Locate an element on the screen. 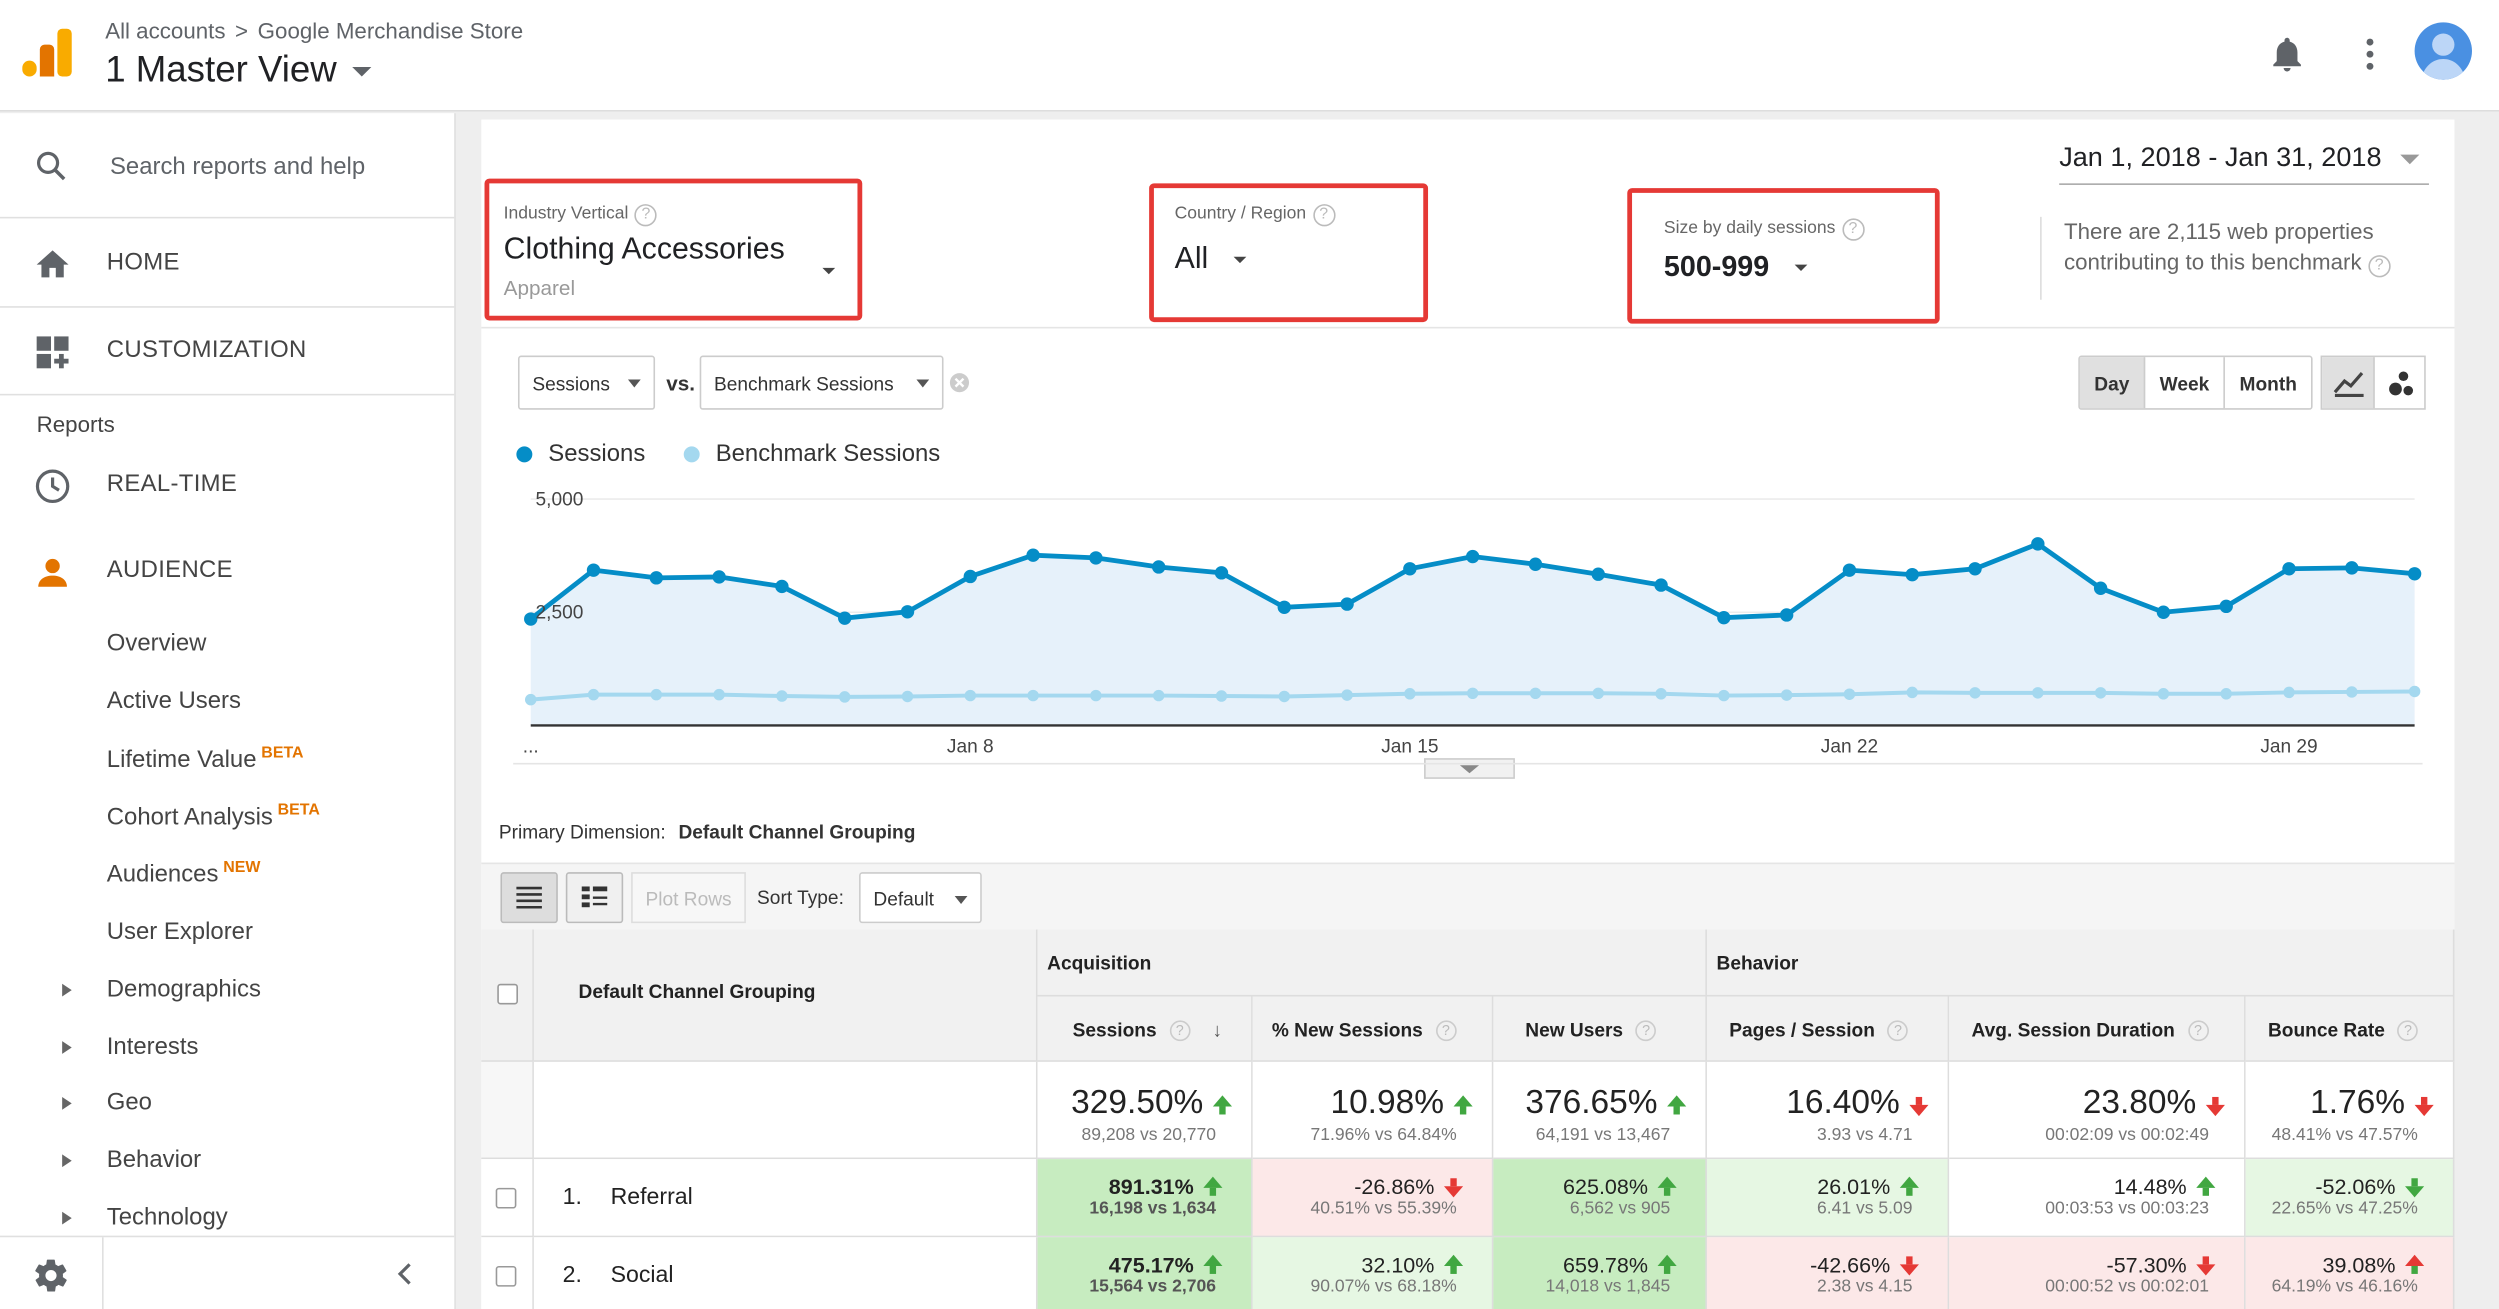 The height and width of the screenshot is (1309, 2499). sidebar-subitem-demographics: Demographics is located at coordinates (184, 989).